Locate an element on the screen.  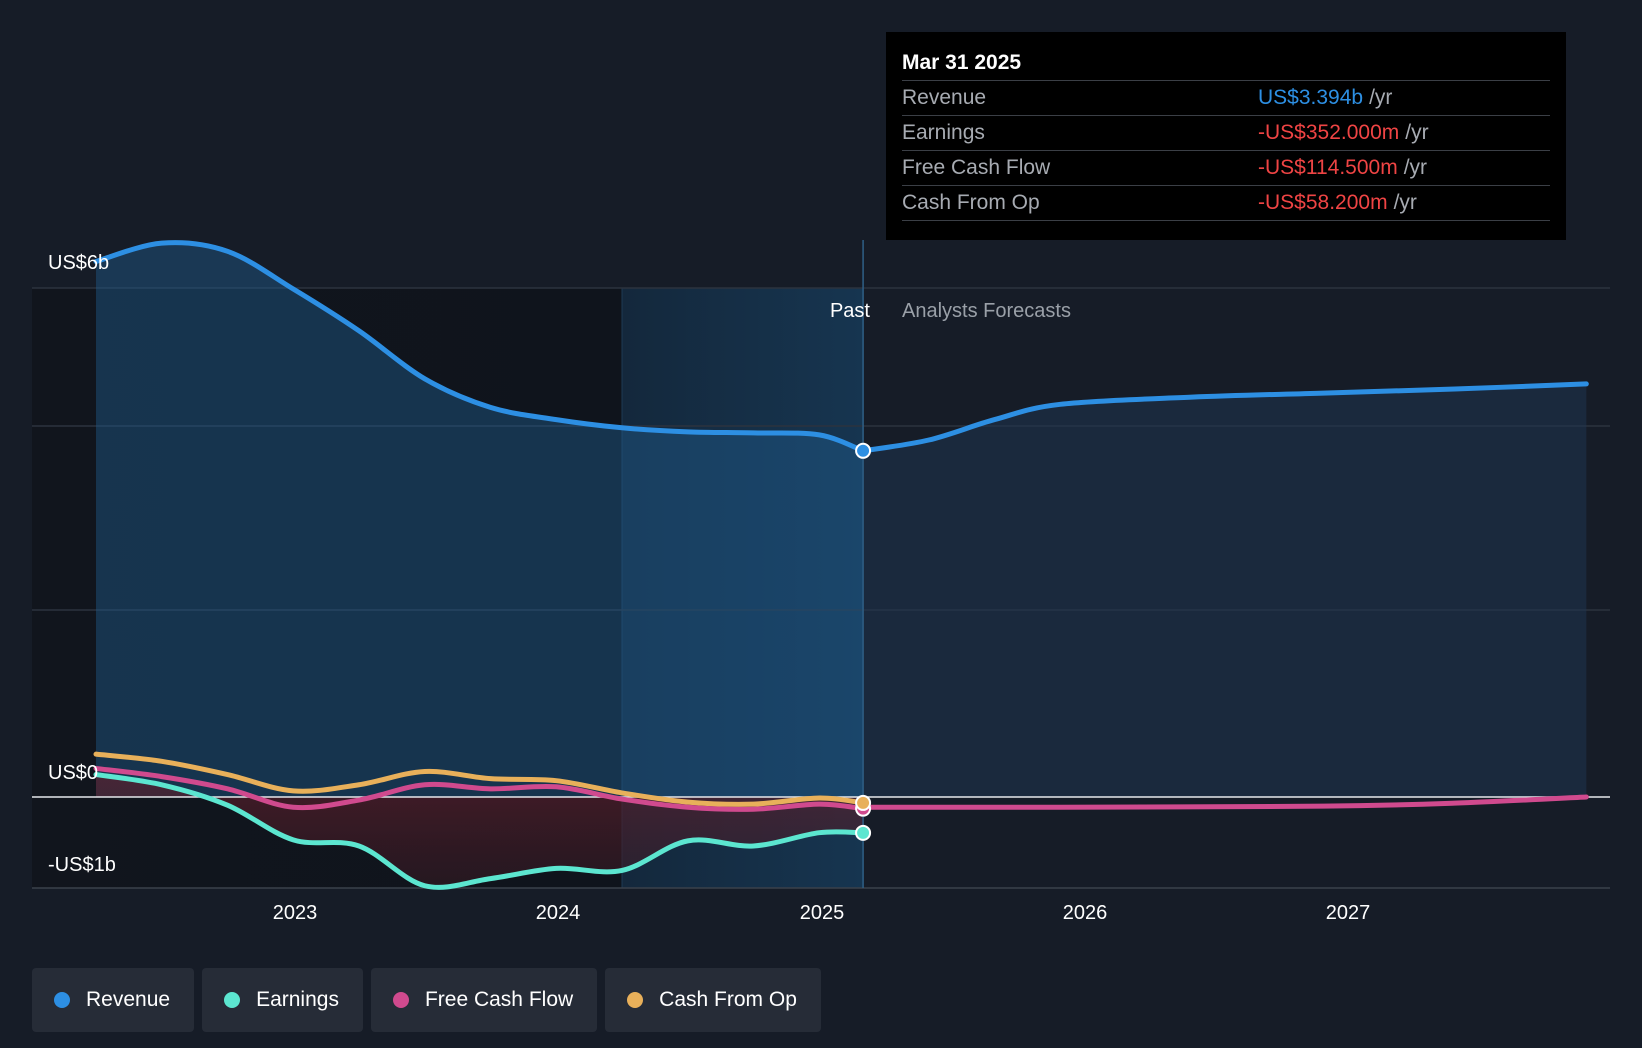
legend-item-free-cash-flow: Free Cash Flow is located at coordinates (484, 1000).